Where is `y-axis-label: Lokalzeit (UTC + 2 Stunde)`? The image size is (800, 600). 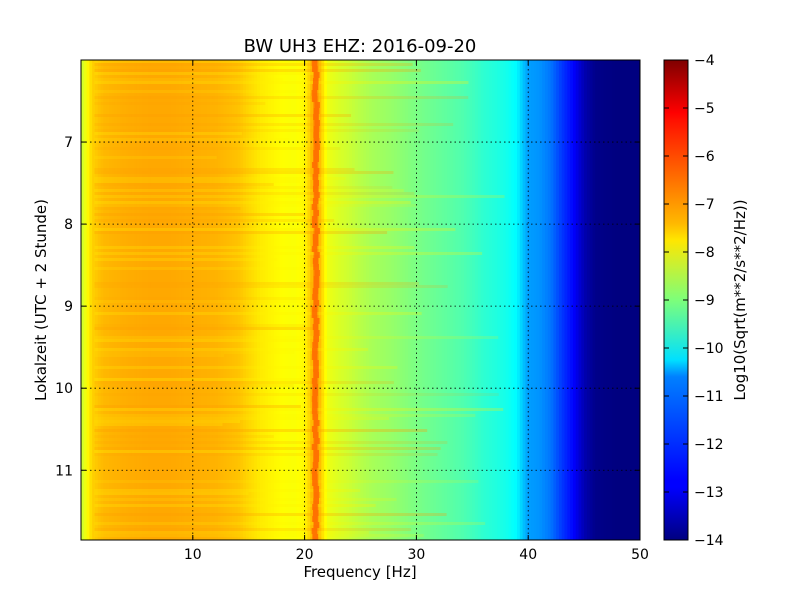
y-axis-label: Lokalzeit (UTC + 2 Stunde) is located at coordinates (41, 300).